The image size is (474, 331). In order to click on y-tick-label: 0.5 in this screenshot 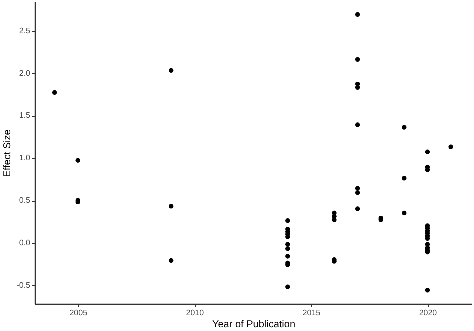, I will do `click(25, 201)`.